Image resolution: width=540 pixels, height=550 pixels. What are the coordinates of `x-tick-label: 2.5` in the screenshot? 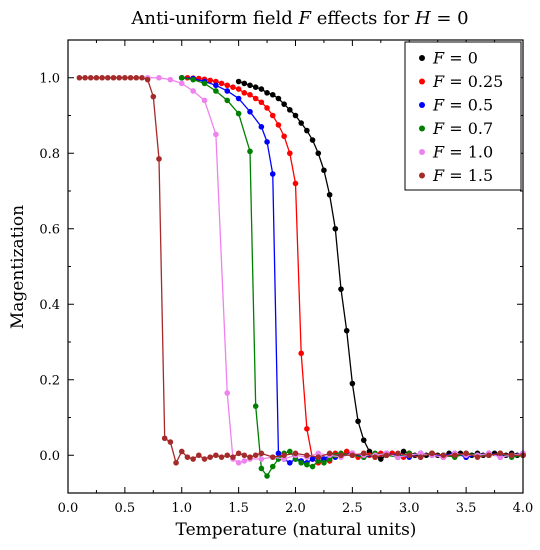 It's located at (352, 508).